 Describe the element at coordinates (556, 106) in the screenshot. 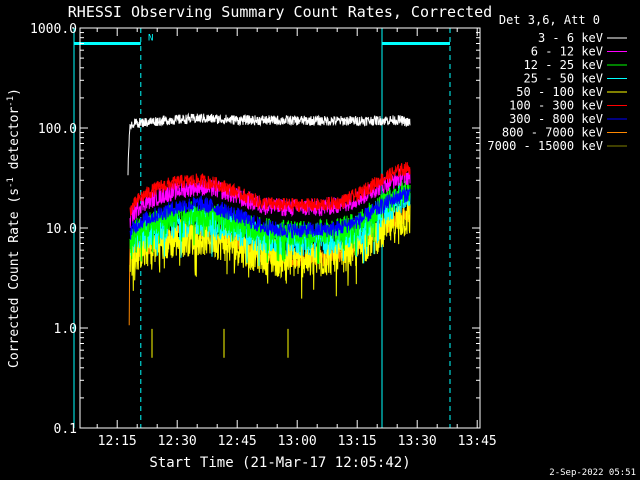

I see `legend-label-100-300-kev: 100 - 300 keV` at that location.